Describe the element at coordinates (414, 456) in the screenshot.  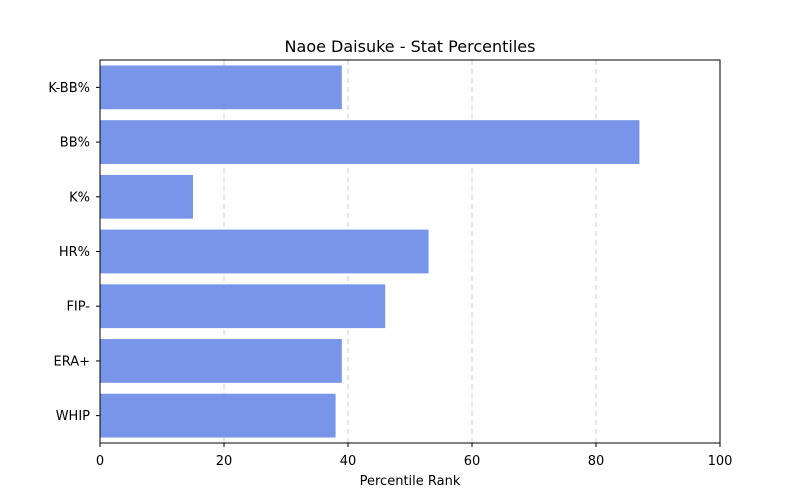
I see `x-axis-ticks: 0 20 40 60 80 100` at that location.